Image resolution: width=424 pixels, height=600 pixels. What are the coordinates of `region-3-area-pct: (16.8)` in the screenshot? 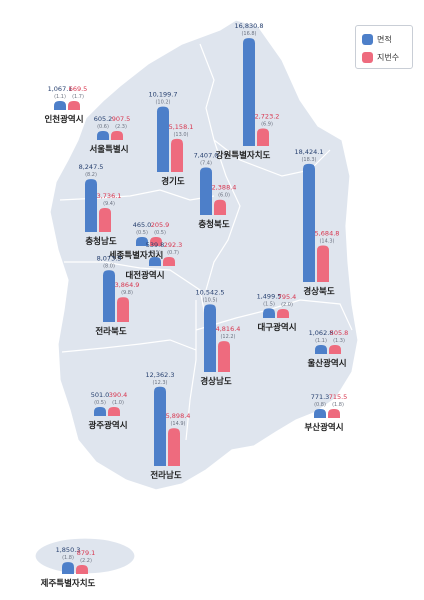 It's located at (248, 34).